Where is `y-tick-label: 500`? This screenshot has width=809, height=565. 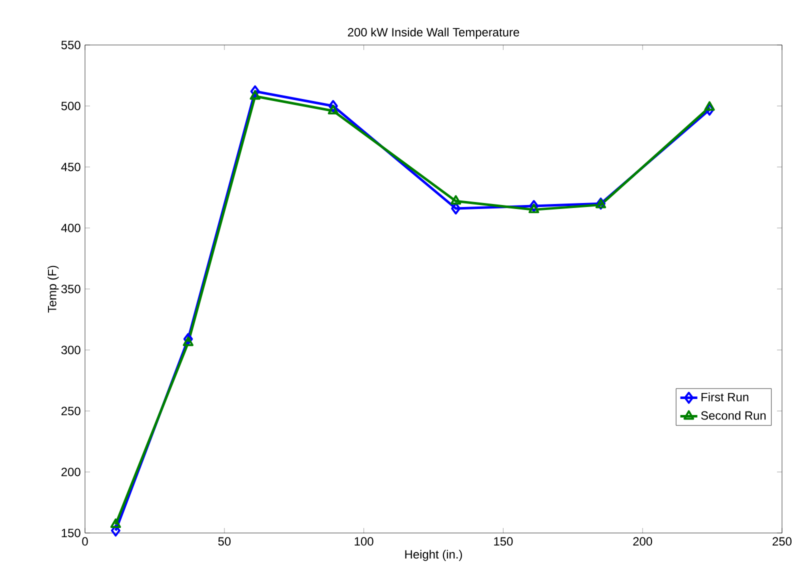
y-tick-label: 500 is located at coordinates (70, 106).